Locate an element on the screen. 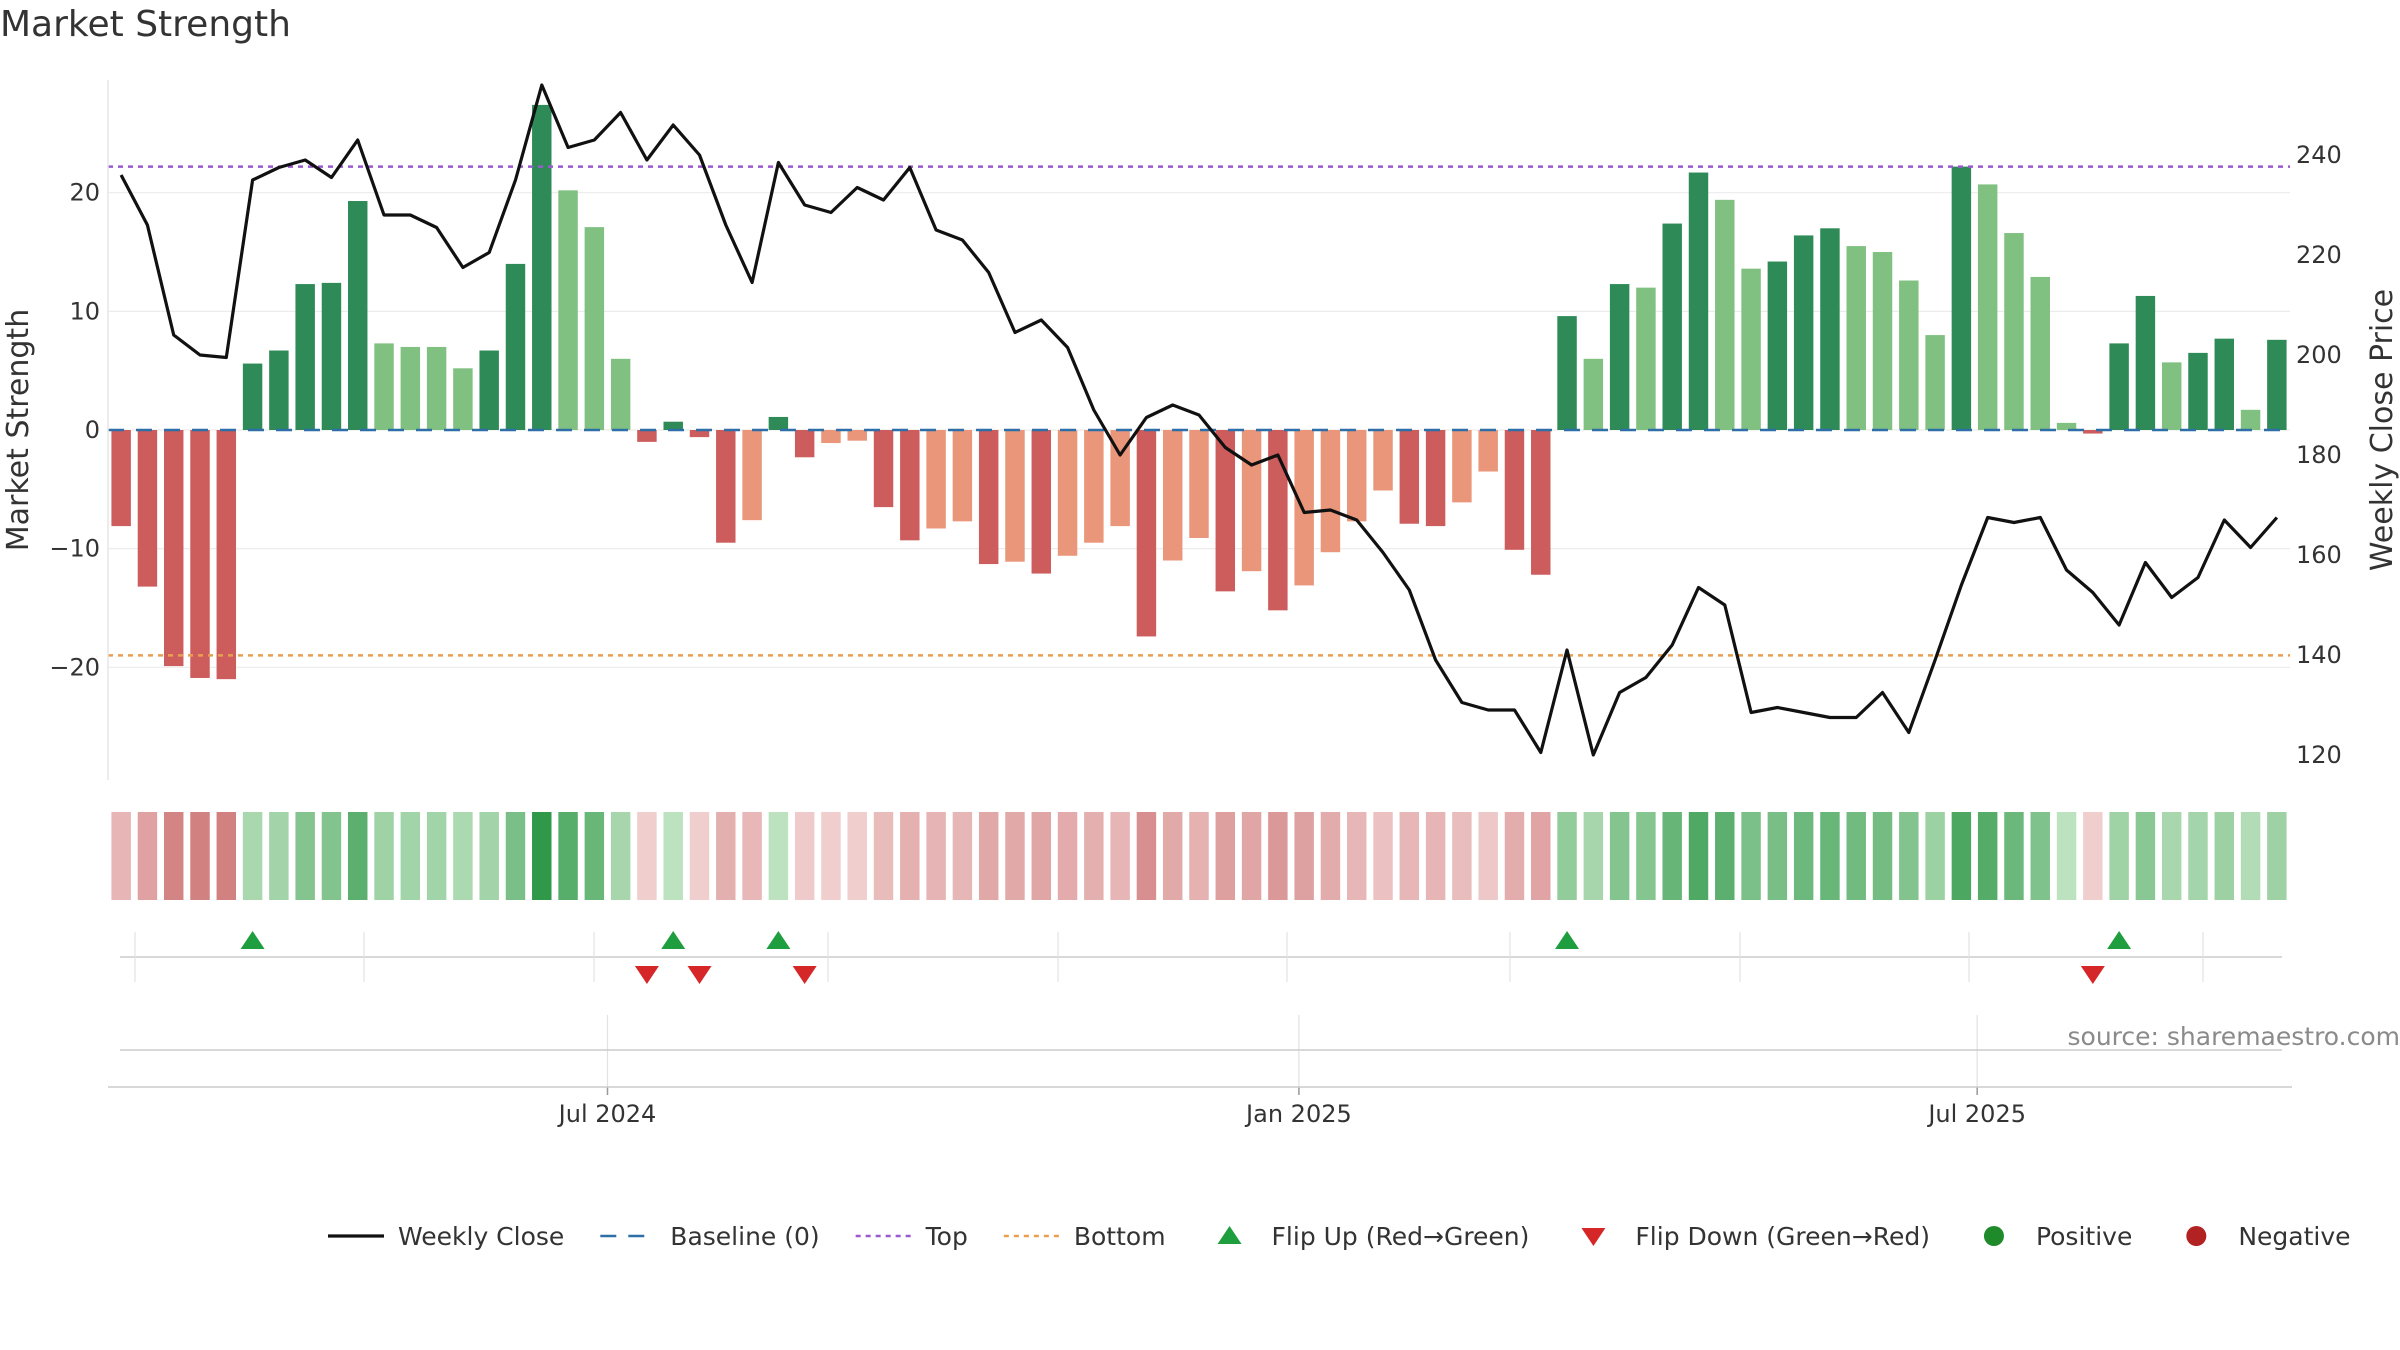 Image resolution: width=2400 pixels, height=1350 pixels. legend-label: Weekly Close is located at coordinates (481, 1236).